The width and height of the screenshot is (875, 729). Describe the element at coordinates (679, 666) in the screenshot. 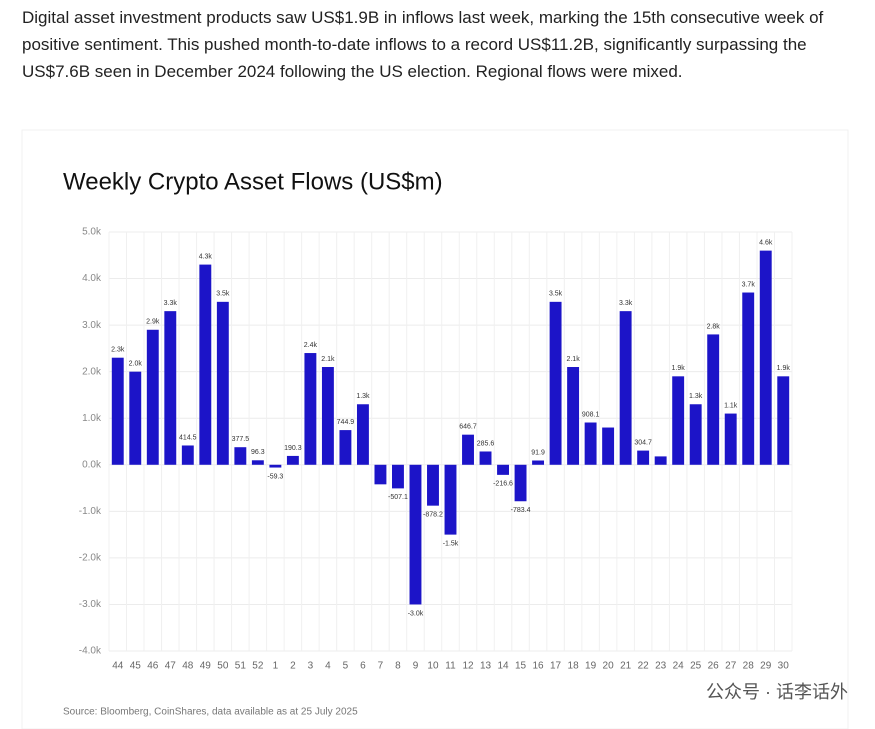

I see `x-tick-label: 24` at that location.